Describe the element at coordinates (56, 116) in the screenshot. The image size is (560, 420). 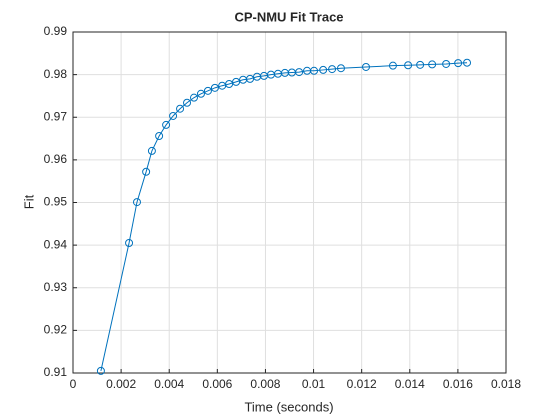
I see `y-tick-label: 0.97` at that location.